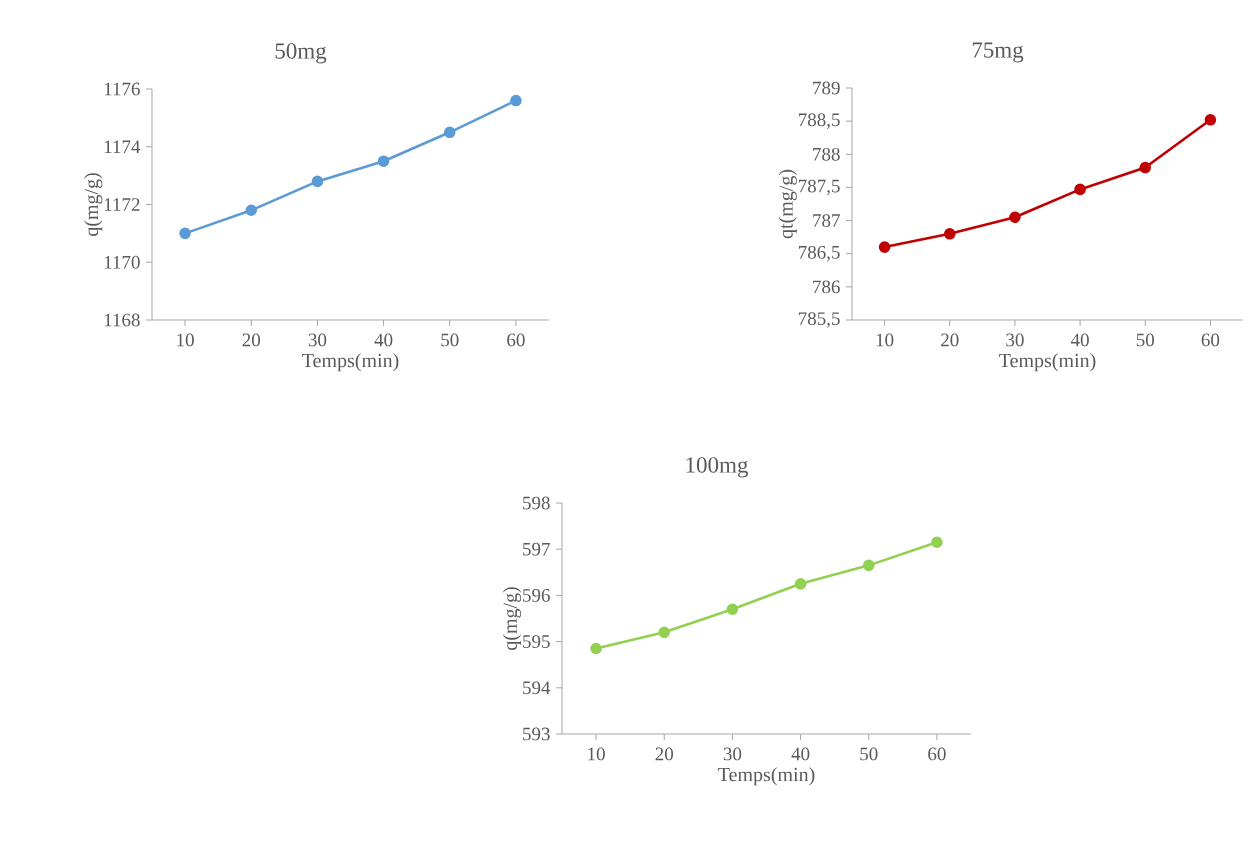  I want to click on y-tick-label: 1170, so click(122, 262).